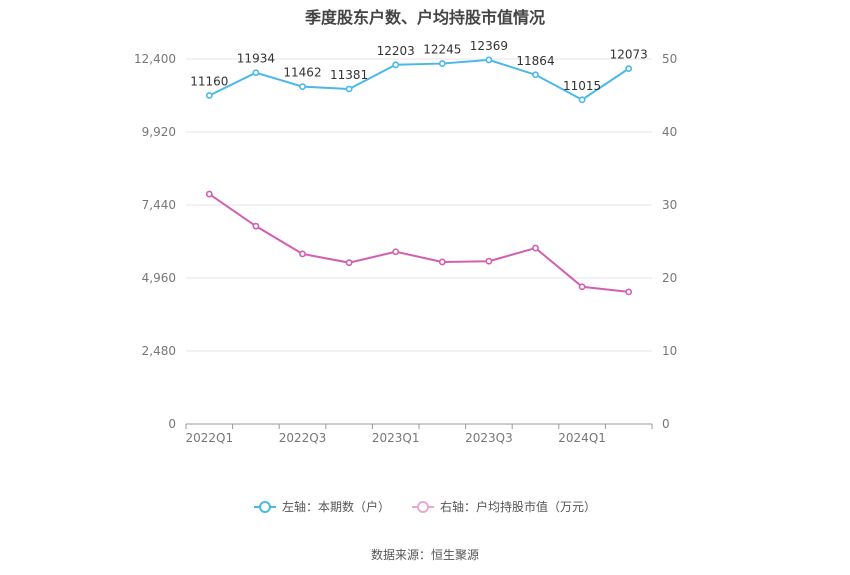 This screenshot has width=850, height=575. What do you see at coordinates (155, 59) in the screenshot?
I see `left-tick-label: 12,400` at bounding box center [155, 59].